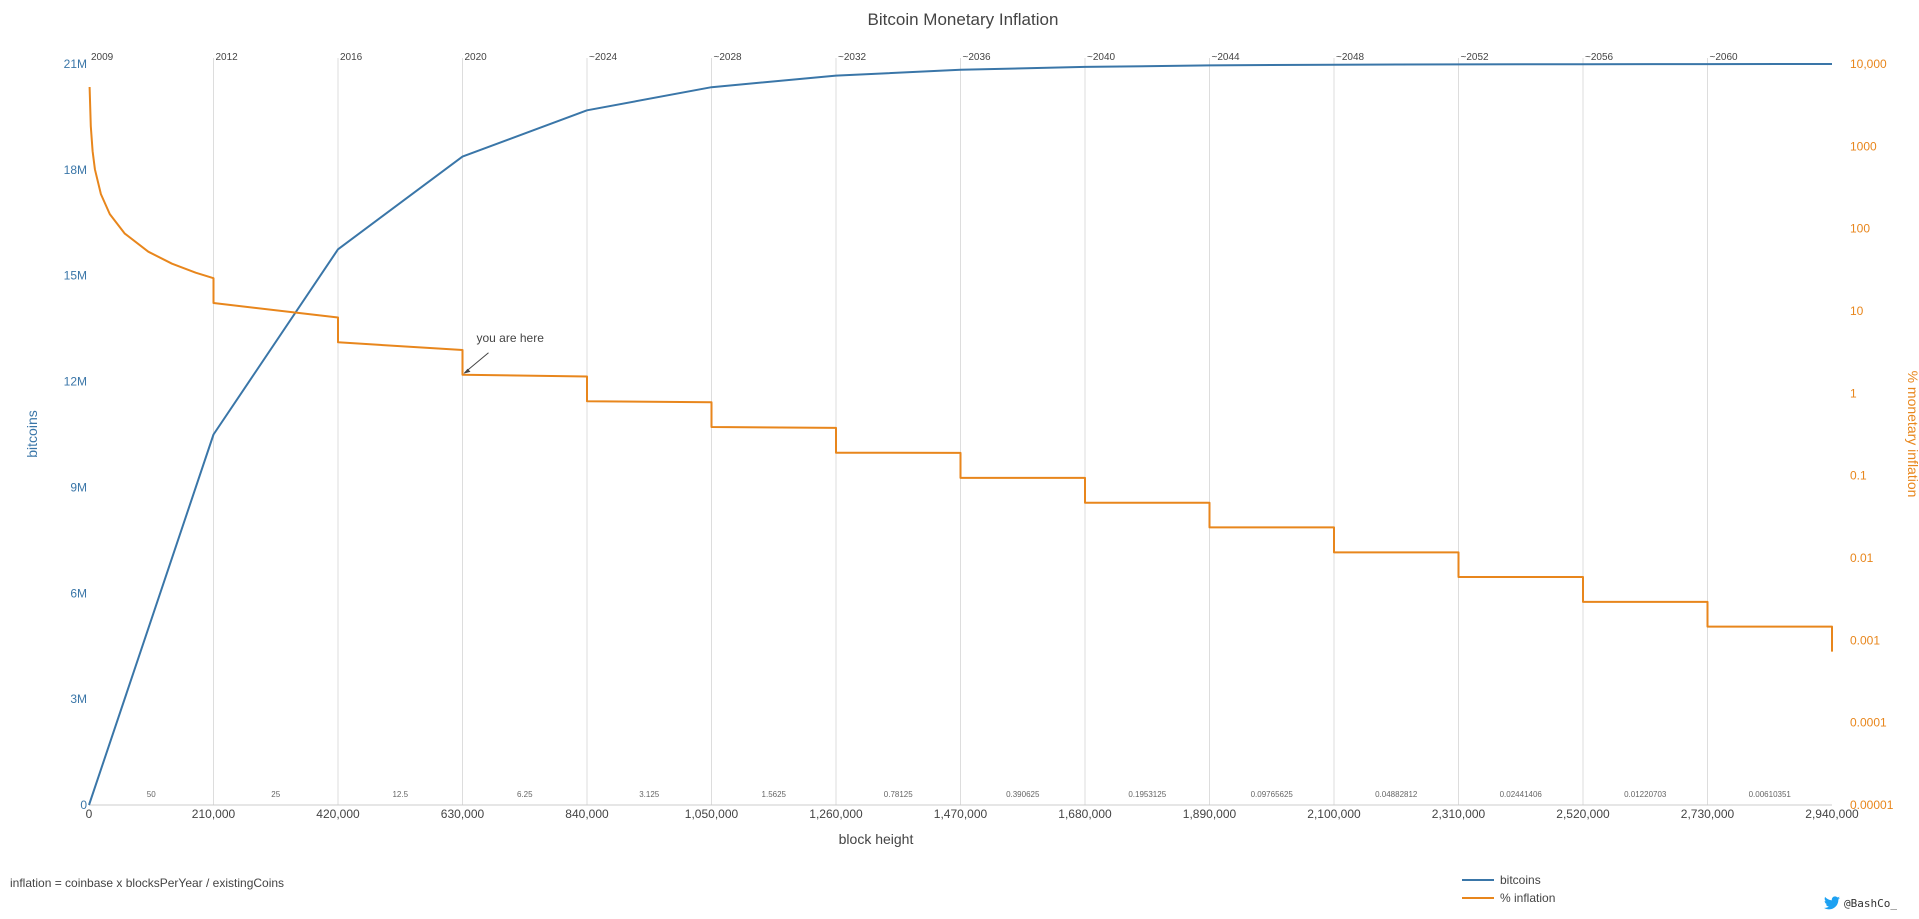  I want to click on year-marker-label: 2012, so click(227, 57).